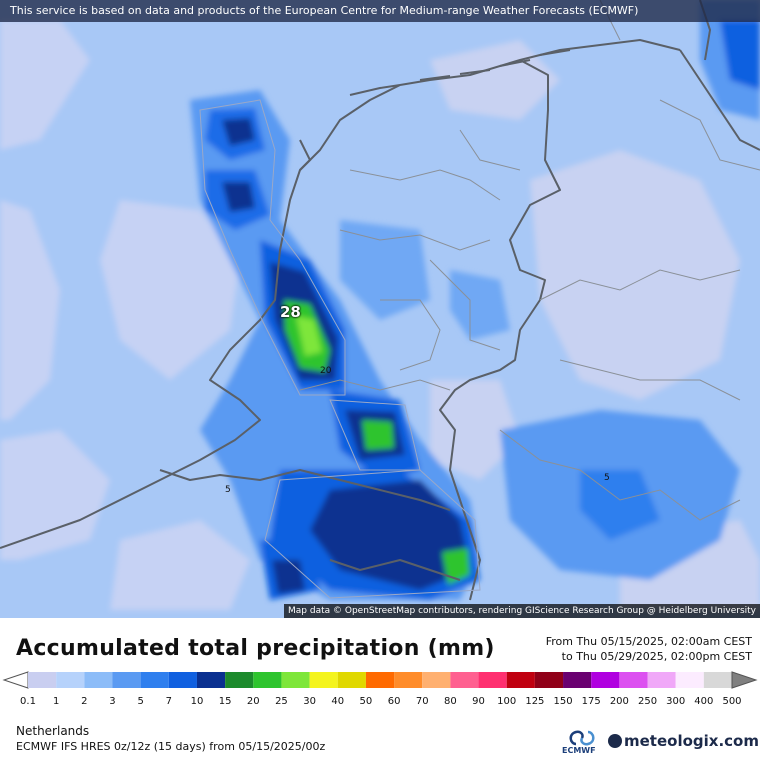 The height and width of the screenshot is (760, 760). What do you see at coordinates (507, 701) in the screenshot?
I see `colorbar-tick-label: 100` at bounding box center [507, 701].